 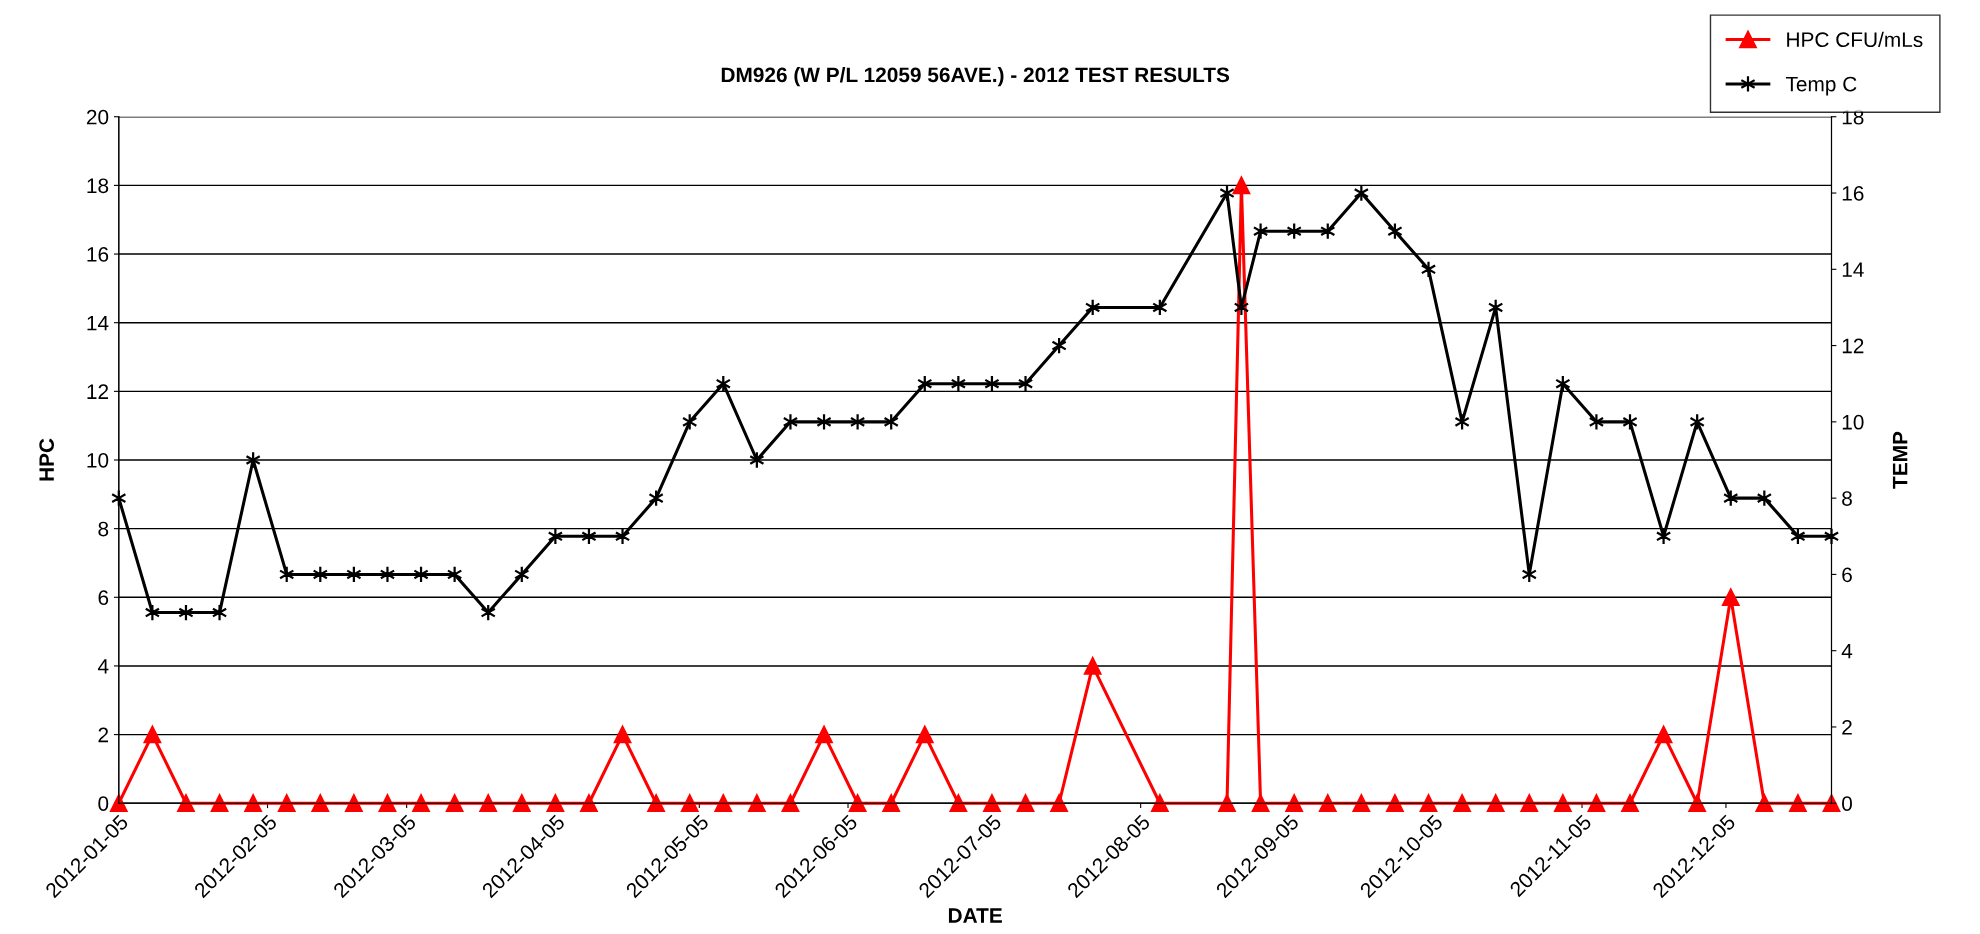 What do you see at coordinates (1853, 422) in the screenshot?
I see `y2-tick-label: 10` at bounding box center [1853, 422].